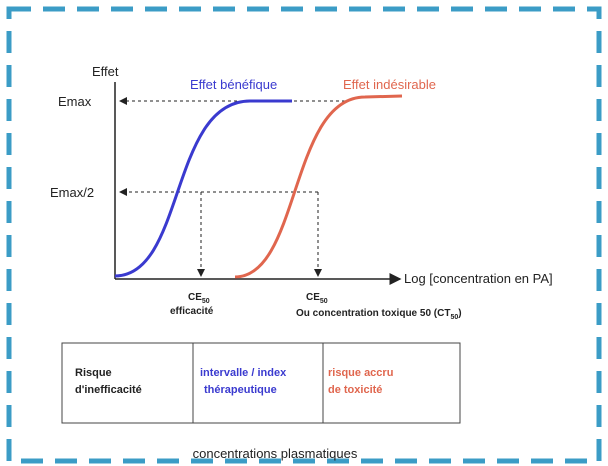  Describe the element at coordinates (317, 298) in the screenshot. I see `ct-label: CE50` at that location.